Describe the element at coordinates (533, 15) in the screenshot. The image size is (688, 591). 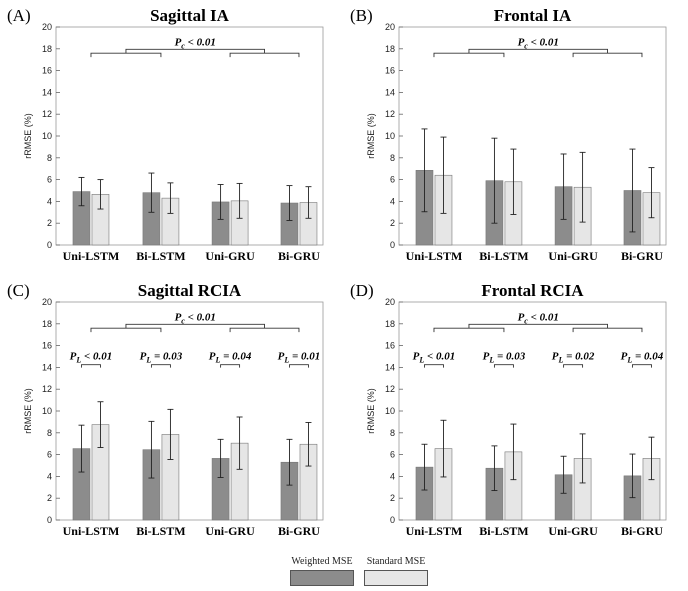
I see `chart-title: Frontal IA` at that location.